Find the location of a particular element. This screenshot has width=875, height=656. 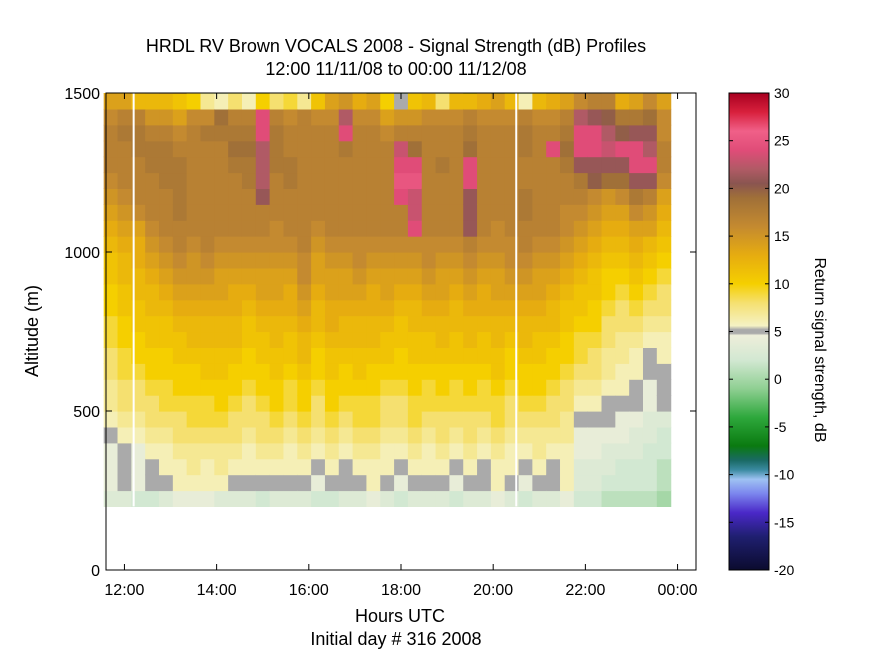

colorbar-tick-label: 0 is located at coordinates (778, 379).